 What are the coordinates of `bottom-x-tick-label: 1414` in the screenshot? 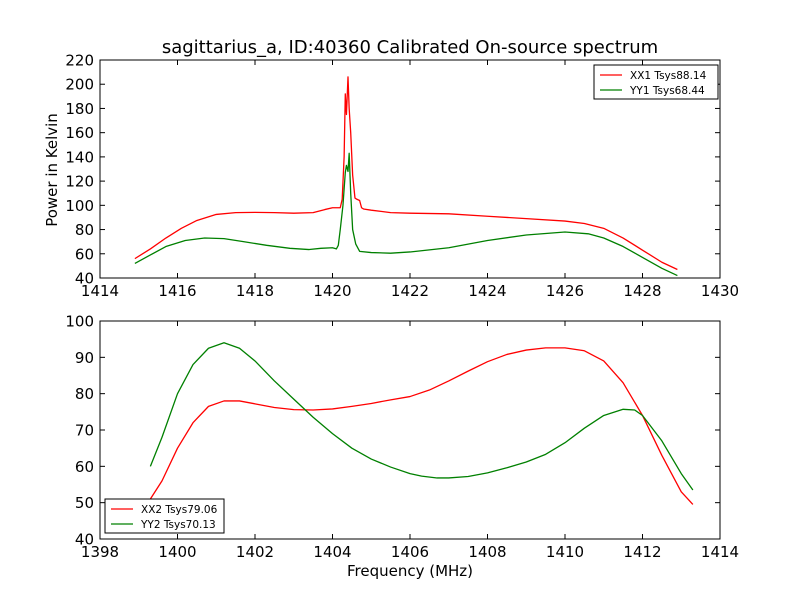 It's located at (720, 552).